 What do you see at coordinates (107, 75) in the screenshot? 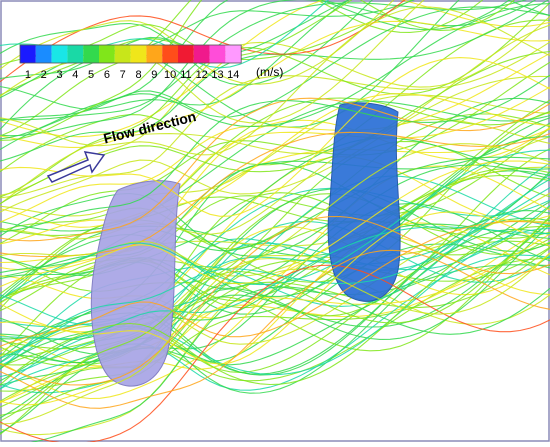
I see `colorbar-tick-label: 6` at bounding box center [107, 75].